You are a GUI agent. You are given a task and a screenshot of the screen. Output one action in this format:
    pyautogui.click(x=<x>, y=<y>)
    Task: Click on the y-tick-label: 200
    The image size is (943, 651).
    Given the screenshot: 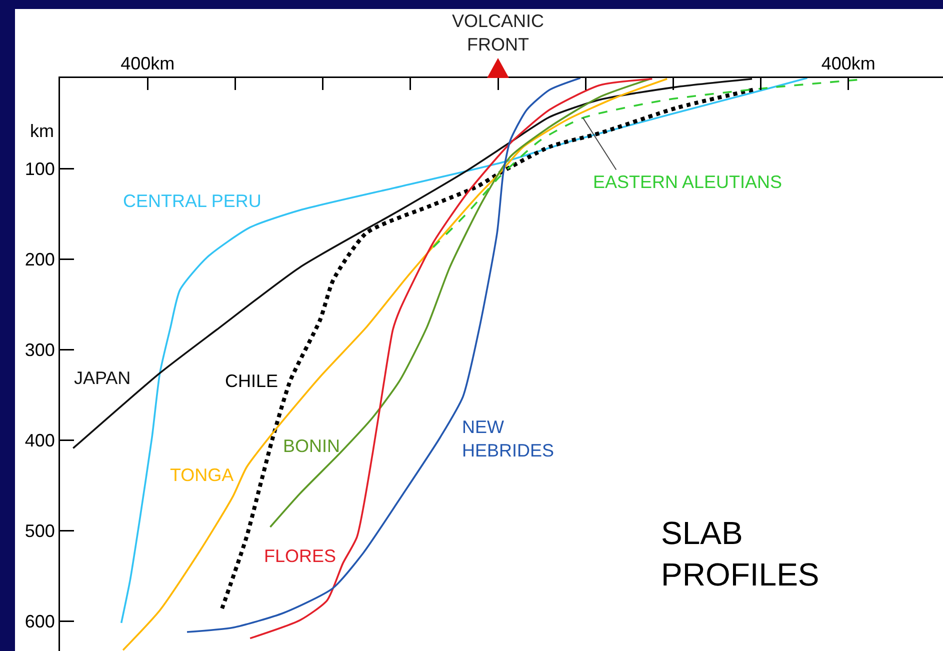 What is the action you would take?
    pyautogui.click(x=39, y=259)
    